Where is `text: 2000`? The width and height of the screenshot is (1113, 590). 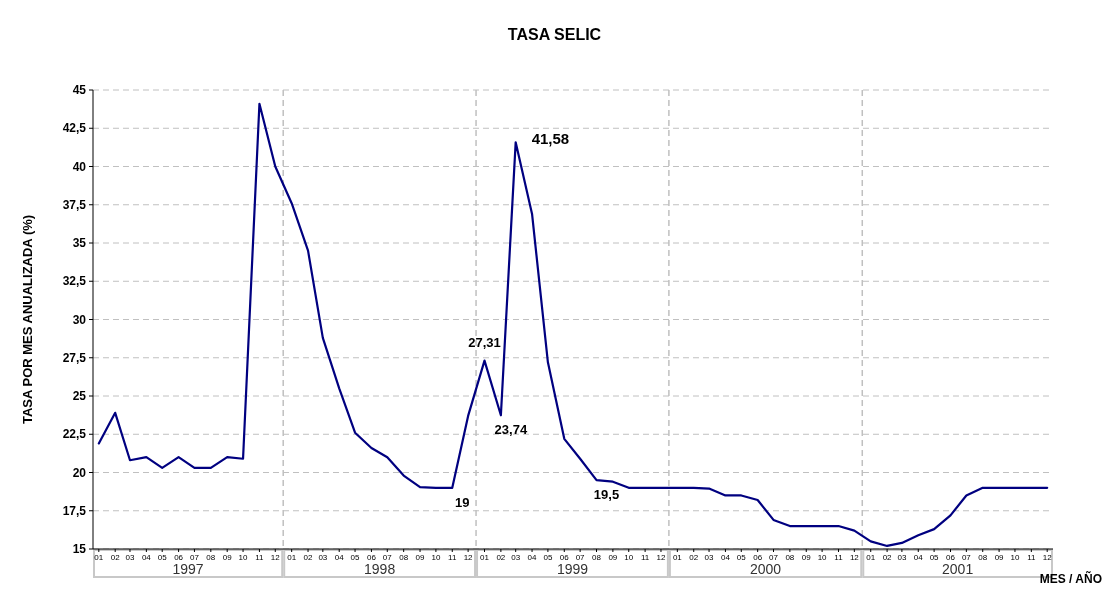
text: 2000 is located at coordinates (766, 569).